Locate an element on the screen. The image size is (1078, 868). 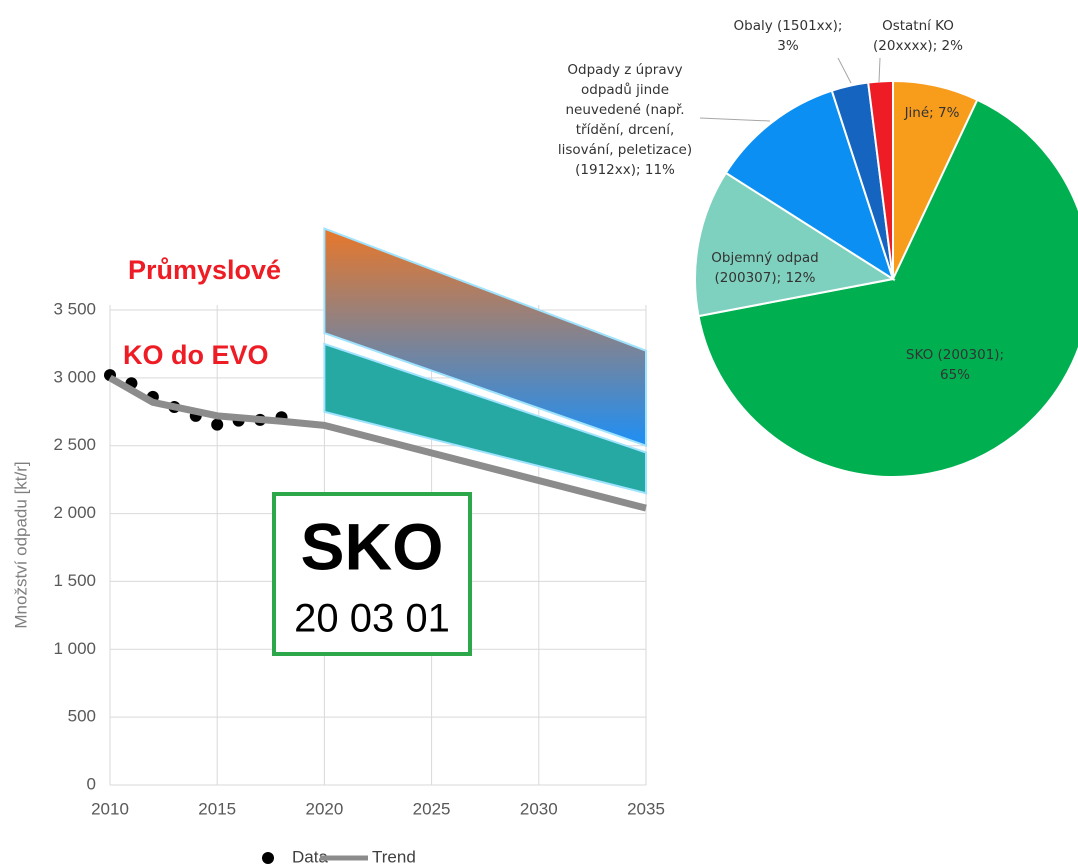
y-tick-label: 500 is located at coordinates (82, 716).